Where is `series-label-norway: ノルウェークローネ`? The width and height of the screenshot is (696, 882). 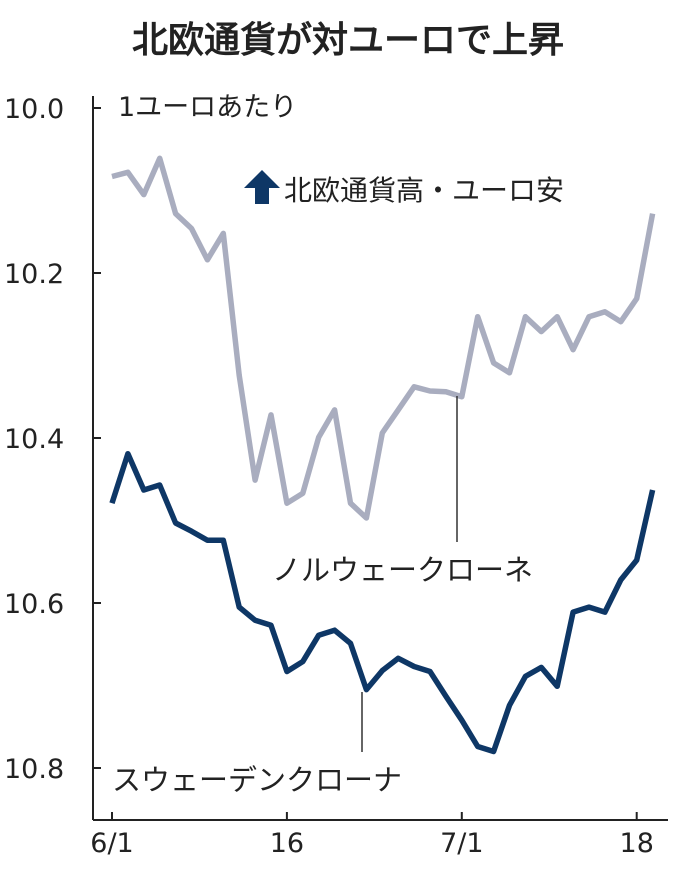
series-label-norway: ノルウェークローネ is located at coordinates (402, 570).